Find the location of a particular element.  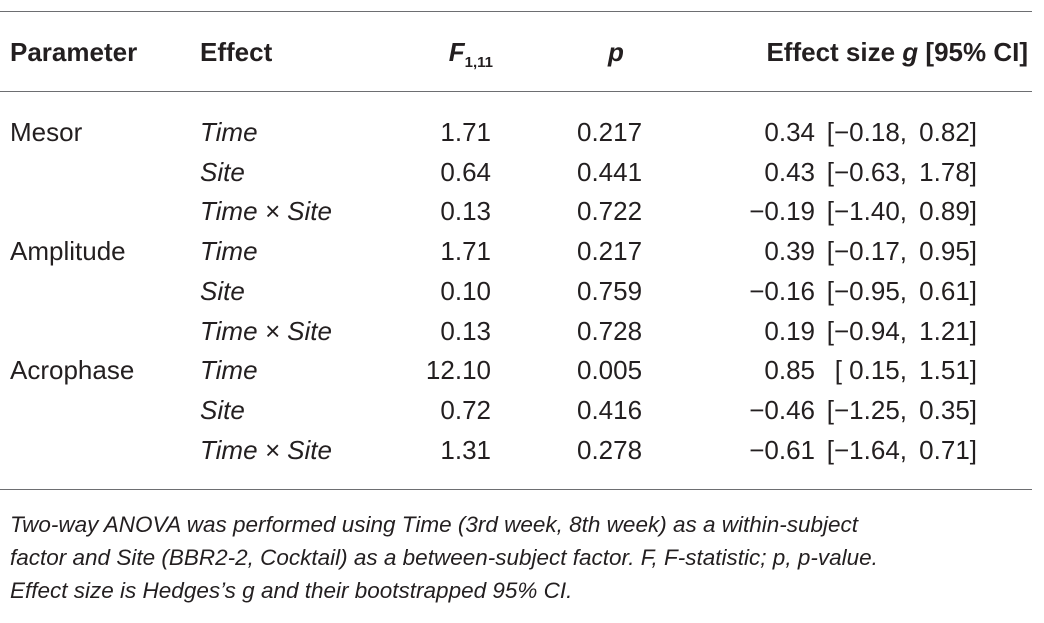

cell-parameter: Acrophase is located at coordinates (72, 370).